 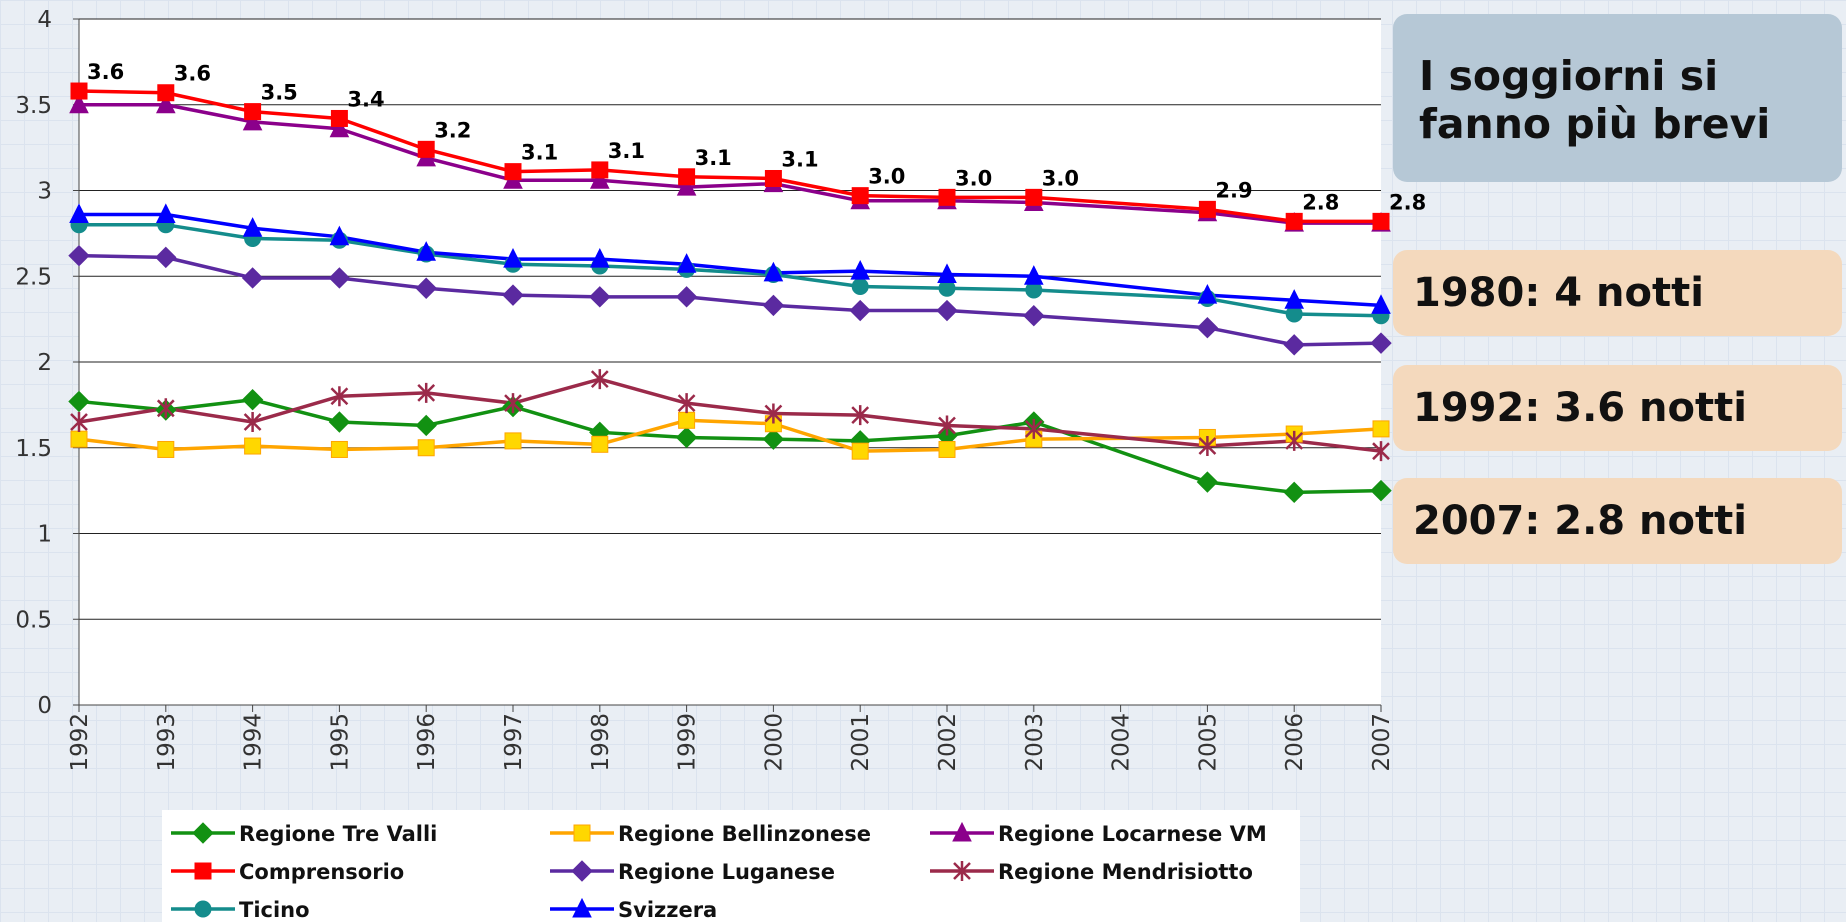 What do you see at coordinates (427, 742) in the screenshot?
I see `x-tick-label: 1996` at bounding box center [427, 742].